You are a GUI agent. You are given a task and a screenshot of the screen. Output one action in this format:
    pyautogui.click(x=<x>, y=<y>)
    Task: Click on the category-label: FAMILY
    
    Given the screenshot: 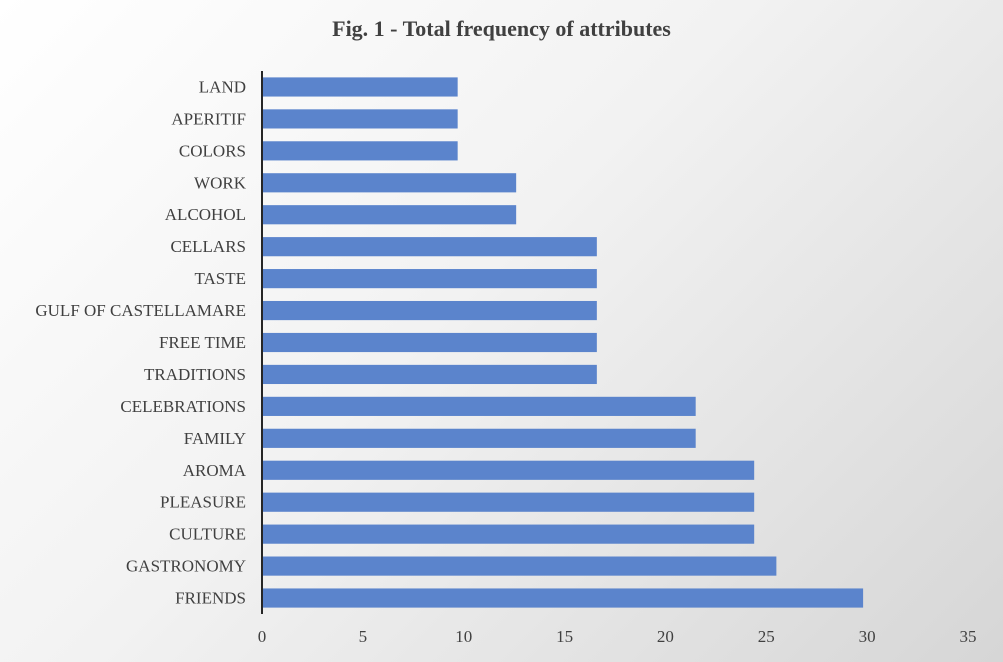 What is the action you would take?
    pyautogui.click(x=215, y=438)
    